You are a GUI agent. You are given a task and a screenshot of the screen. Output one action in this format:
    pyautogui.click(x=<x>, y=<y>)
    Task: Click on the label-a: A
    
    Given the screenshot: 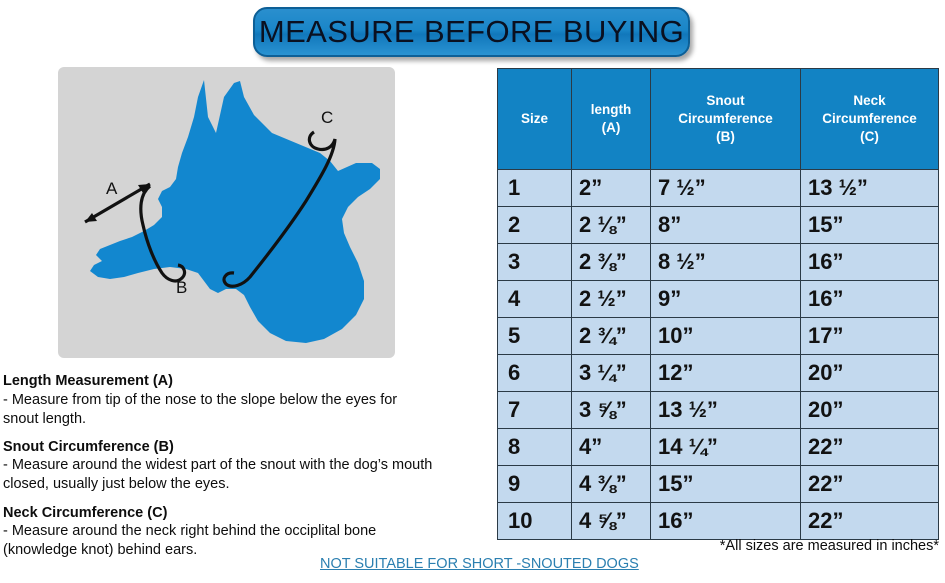 What is the action you would take?
    pyautogui.click(x=112, y=188)
    